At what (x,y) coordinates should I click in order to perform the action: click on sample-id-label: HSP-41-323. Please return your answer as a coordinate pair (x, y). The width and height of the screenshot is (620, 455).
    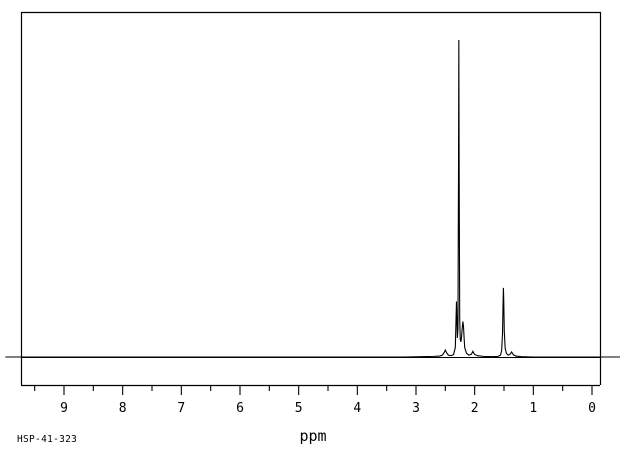
    Looking at the image, I should click on (47, 439).